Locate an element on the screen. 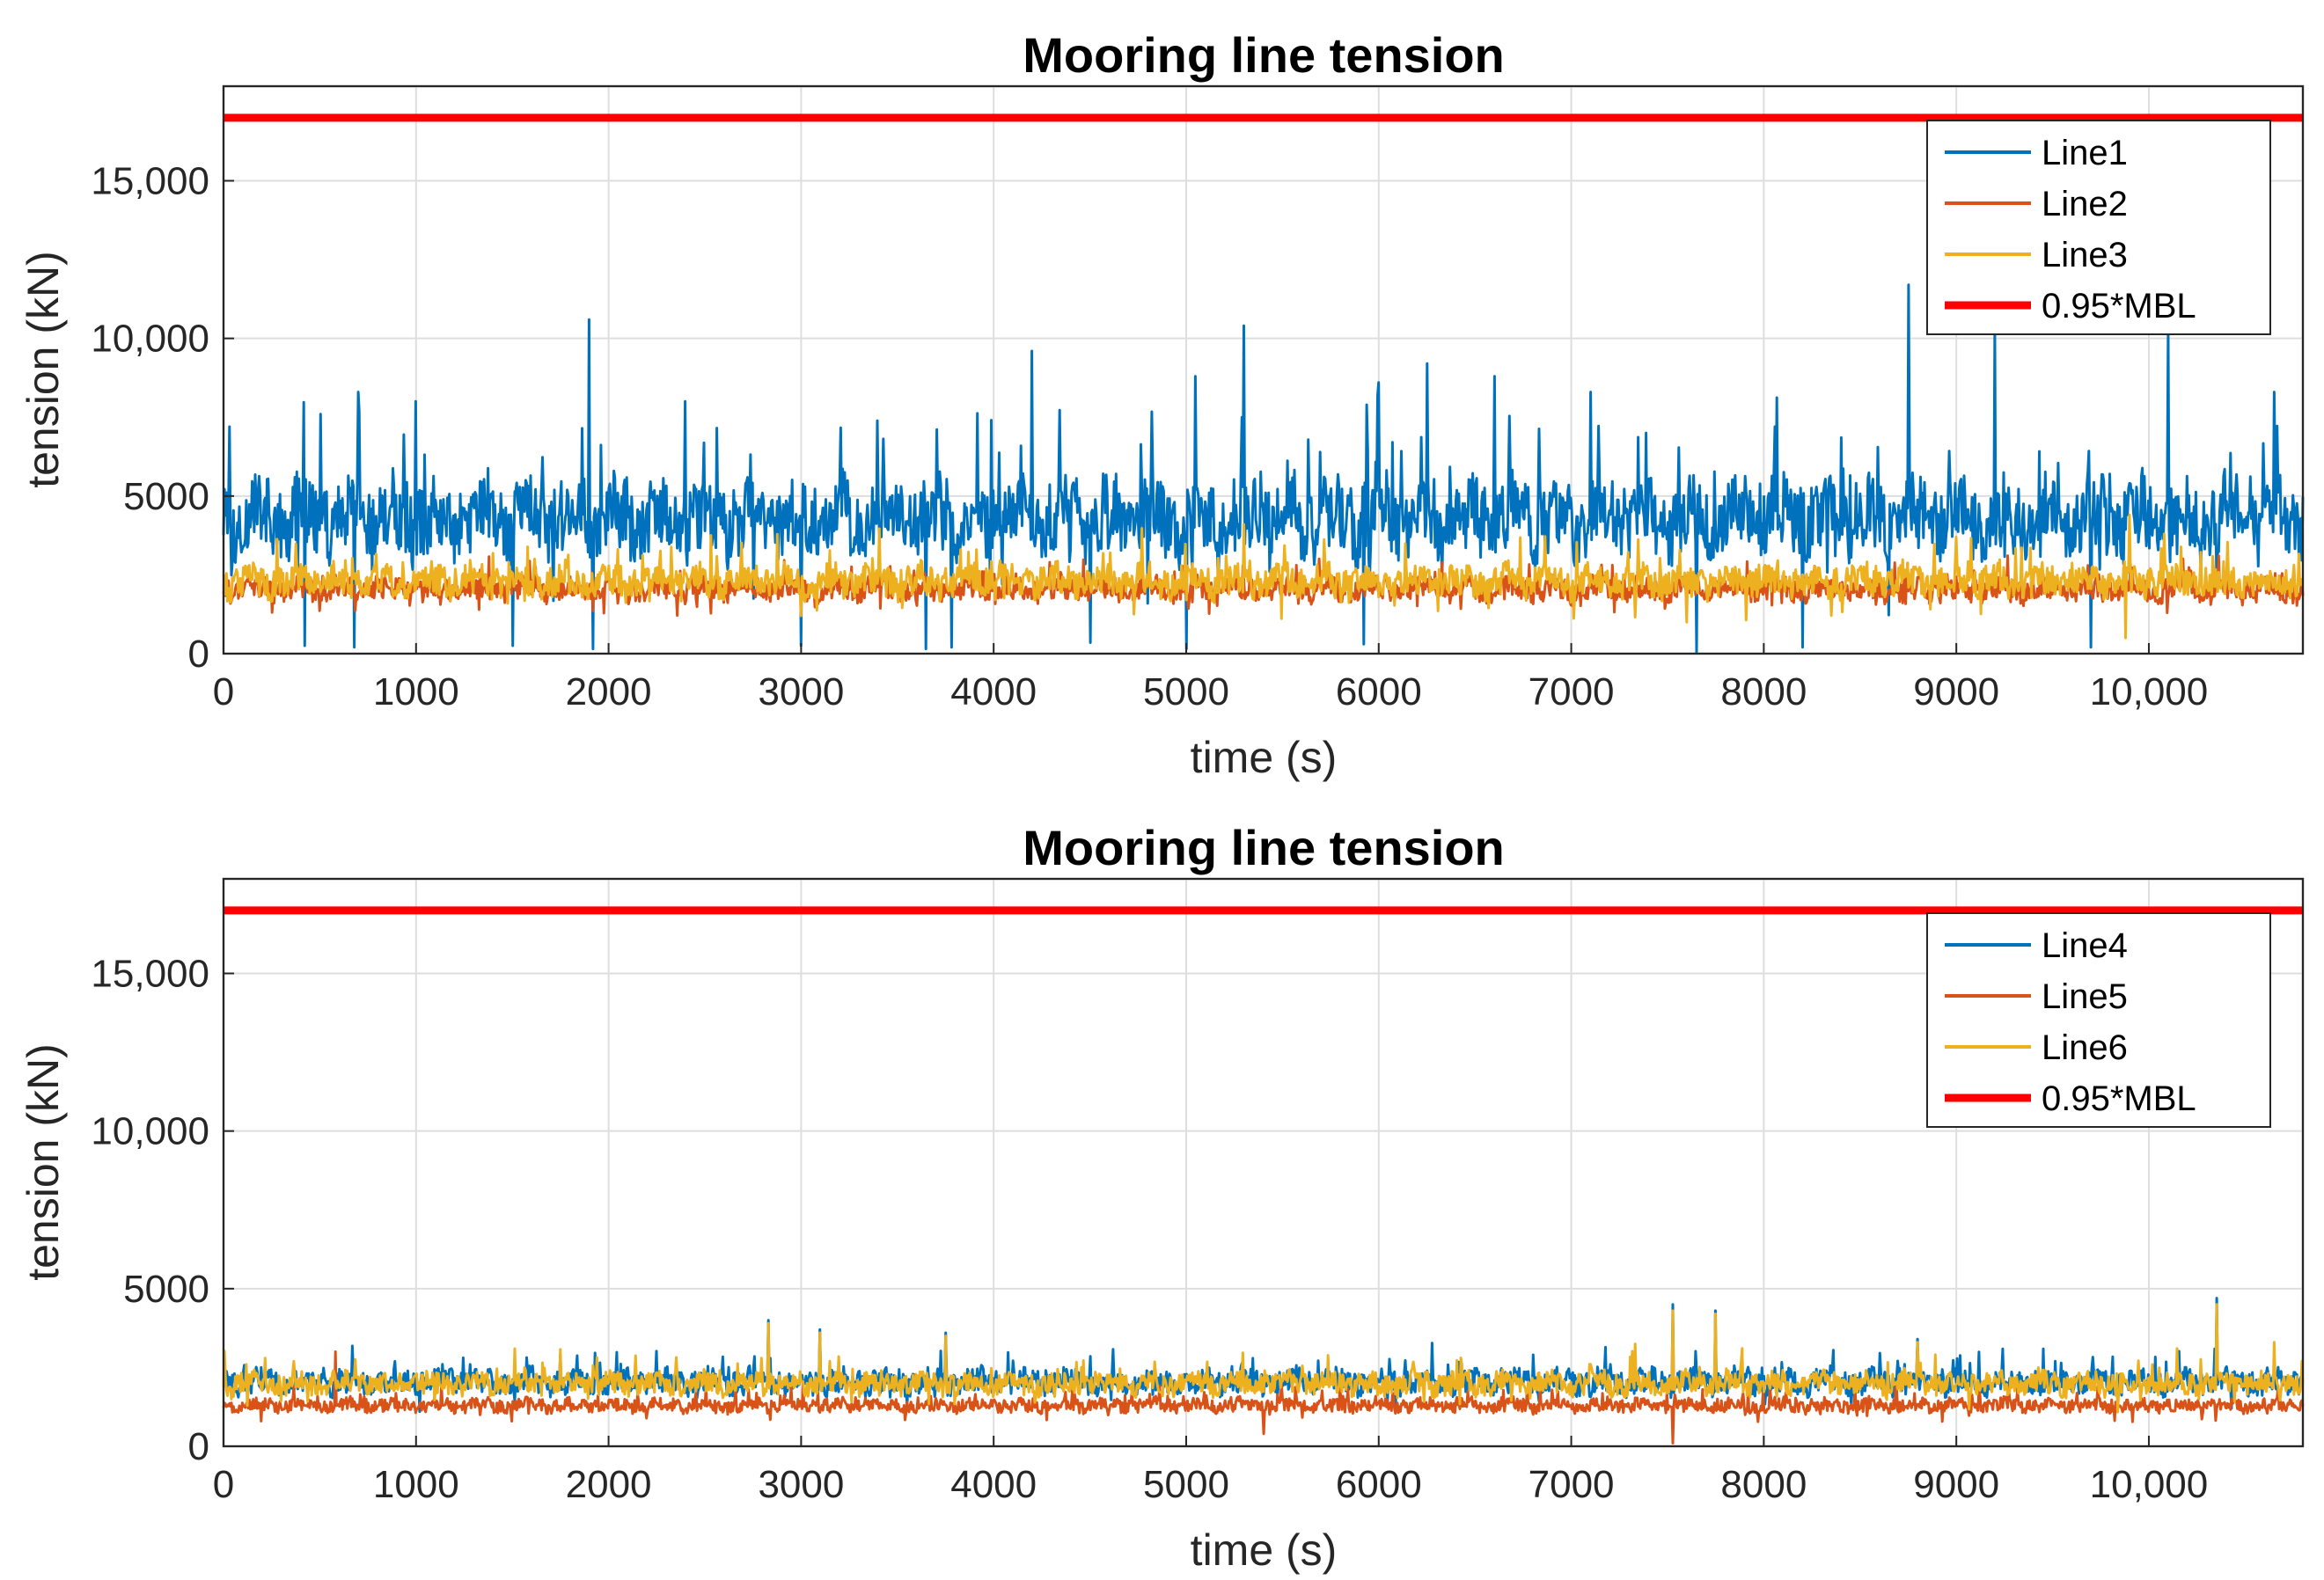 This screenshot has width=2324, height=1580. bottom-legend-label: Line6 is located at coordinates (2085, 1047).